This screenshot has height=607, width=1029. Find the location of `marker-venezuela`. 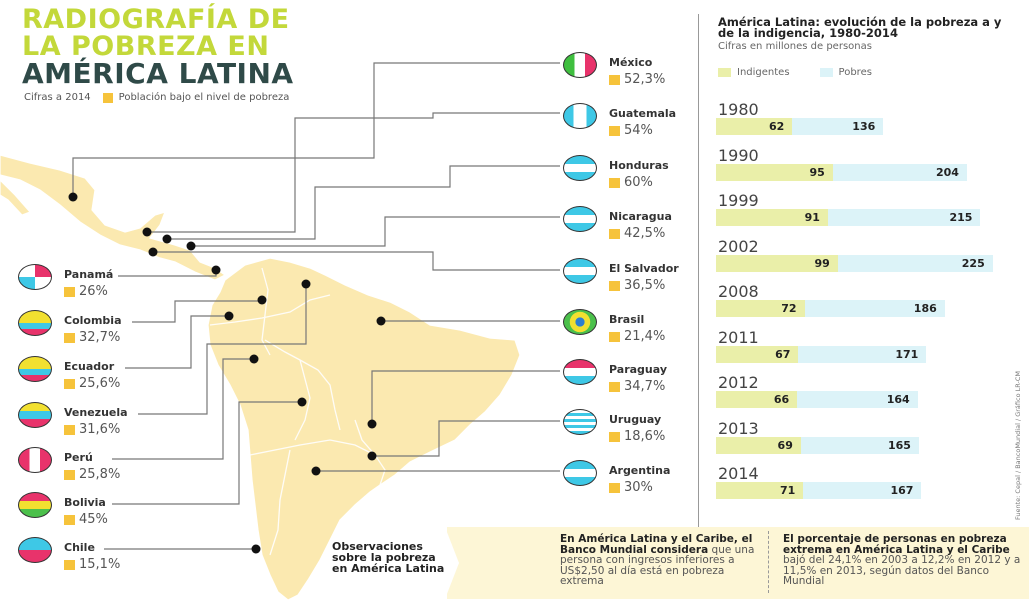

marker-venezuela is located at coordinates (306, 284).